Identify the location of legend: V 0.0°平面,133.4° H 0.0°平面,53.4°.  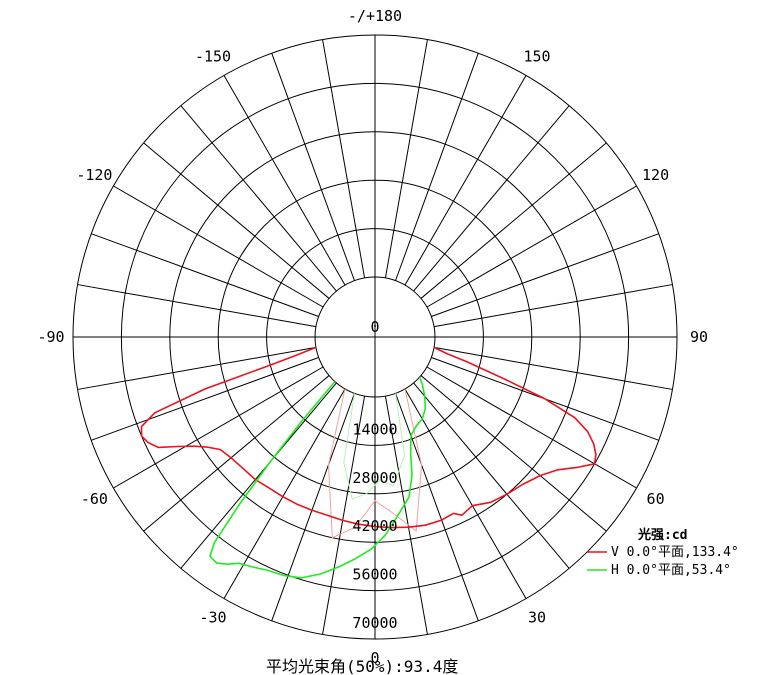
(663, 561).